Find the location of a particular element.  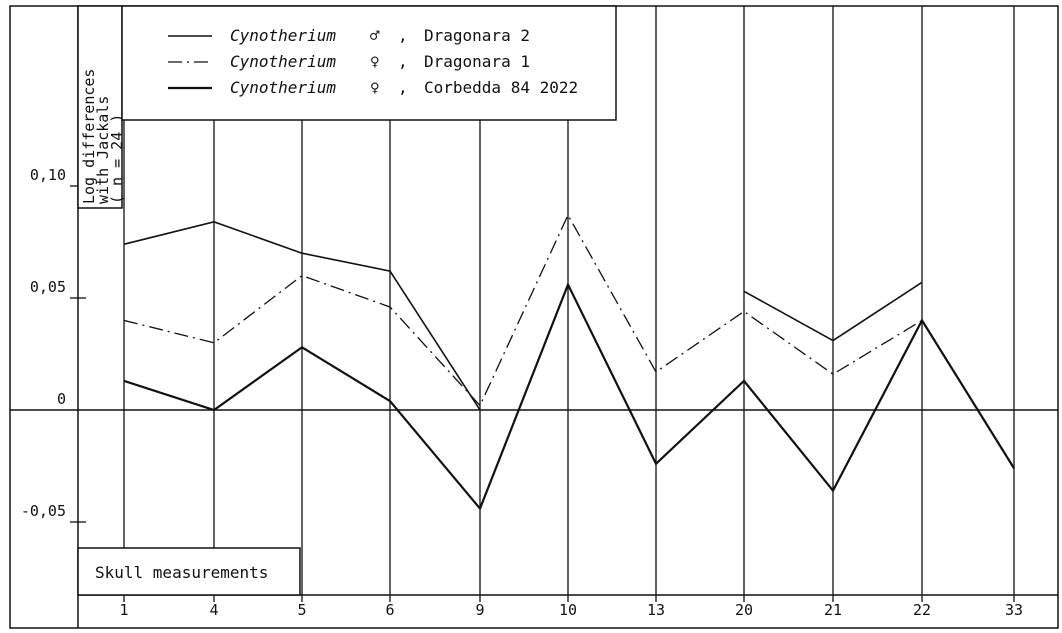

y-axis-ticks: 0,10 0,05 0 -0,05 is located at coordinates (53, 344).